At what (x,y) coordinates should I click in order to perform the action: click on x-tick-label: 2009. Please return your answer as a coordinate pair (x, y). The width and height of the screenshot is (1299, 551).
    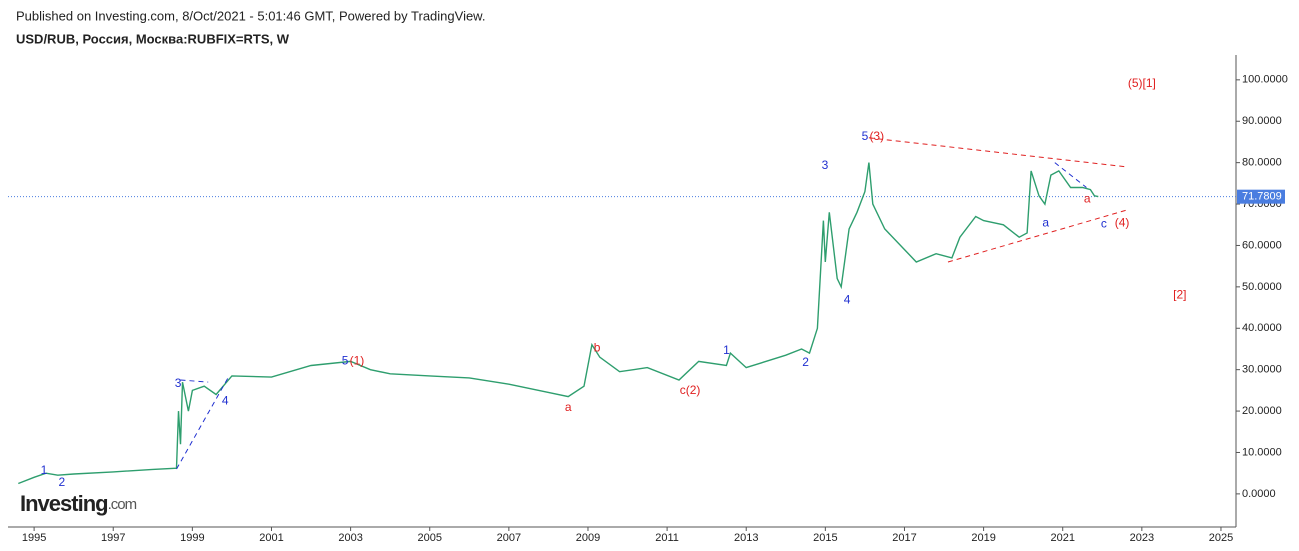
    Looking at the image, I should click on (588, 538).